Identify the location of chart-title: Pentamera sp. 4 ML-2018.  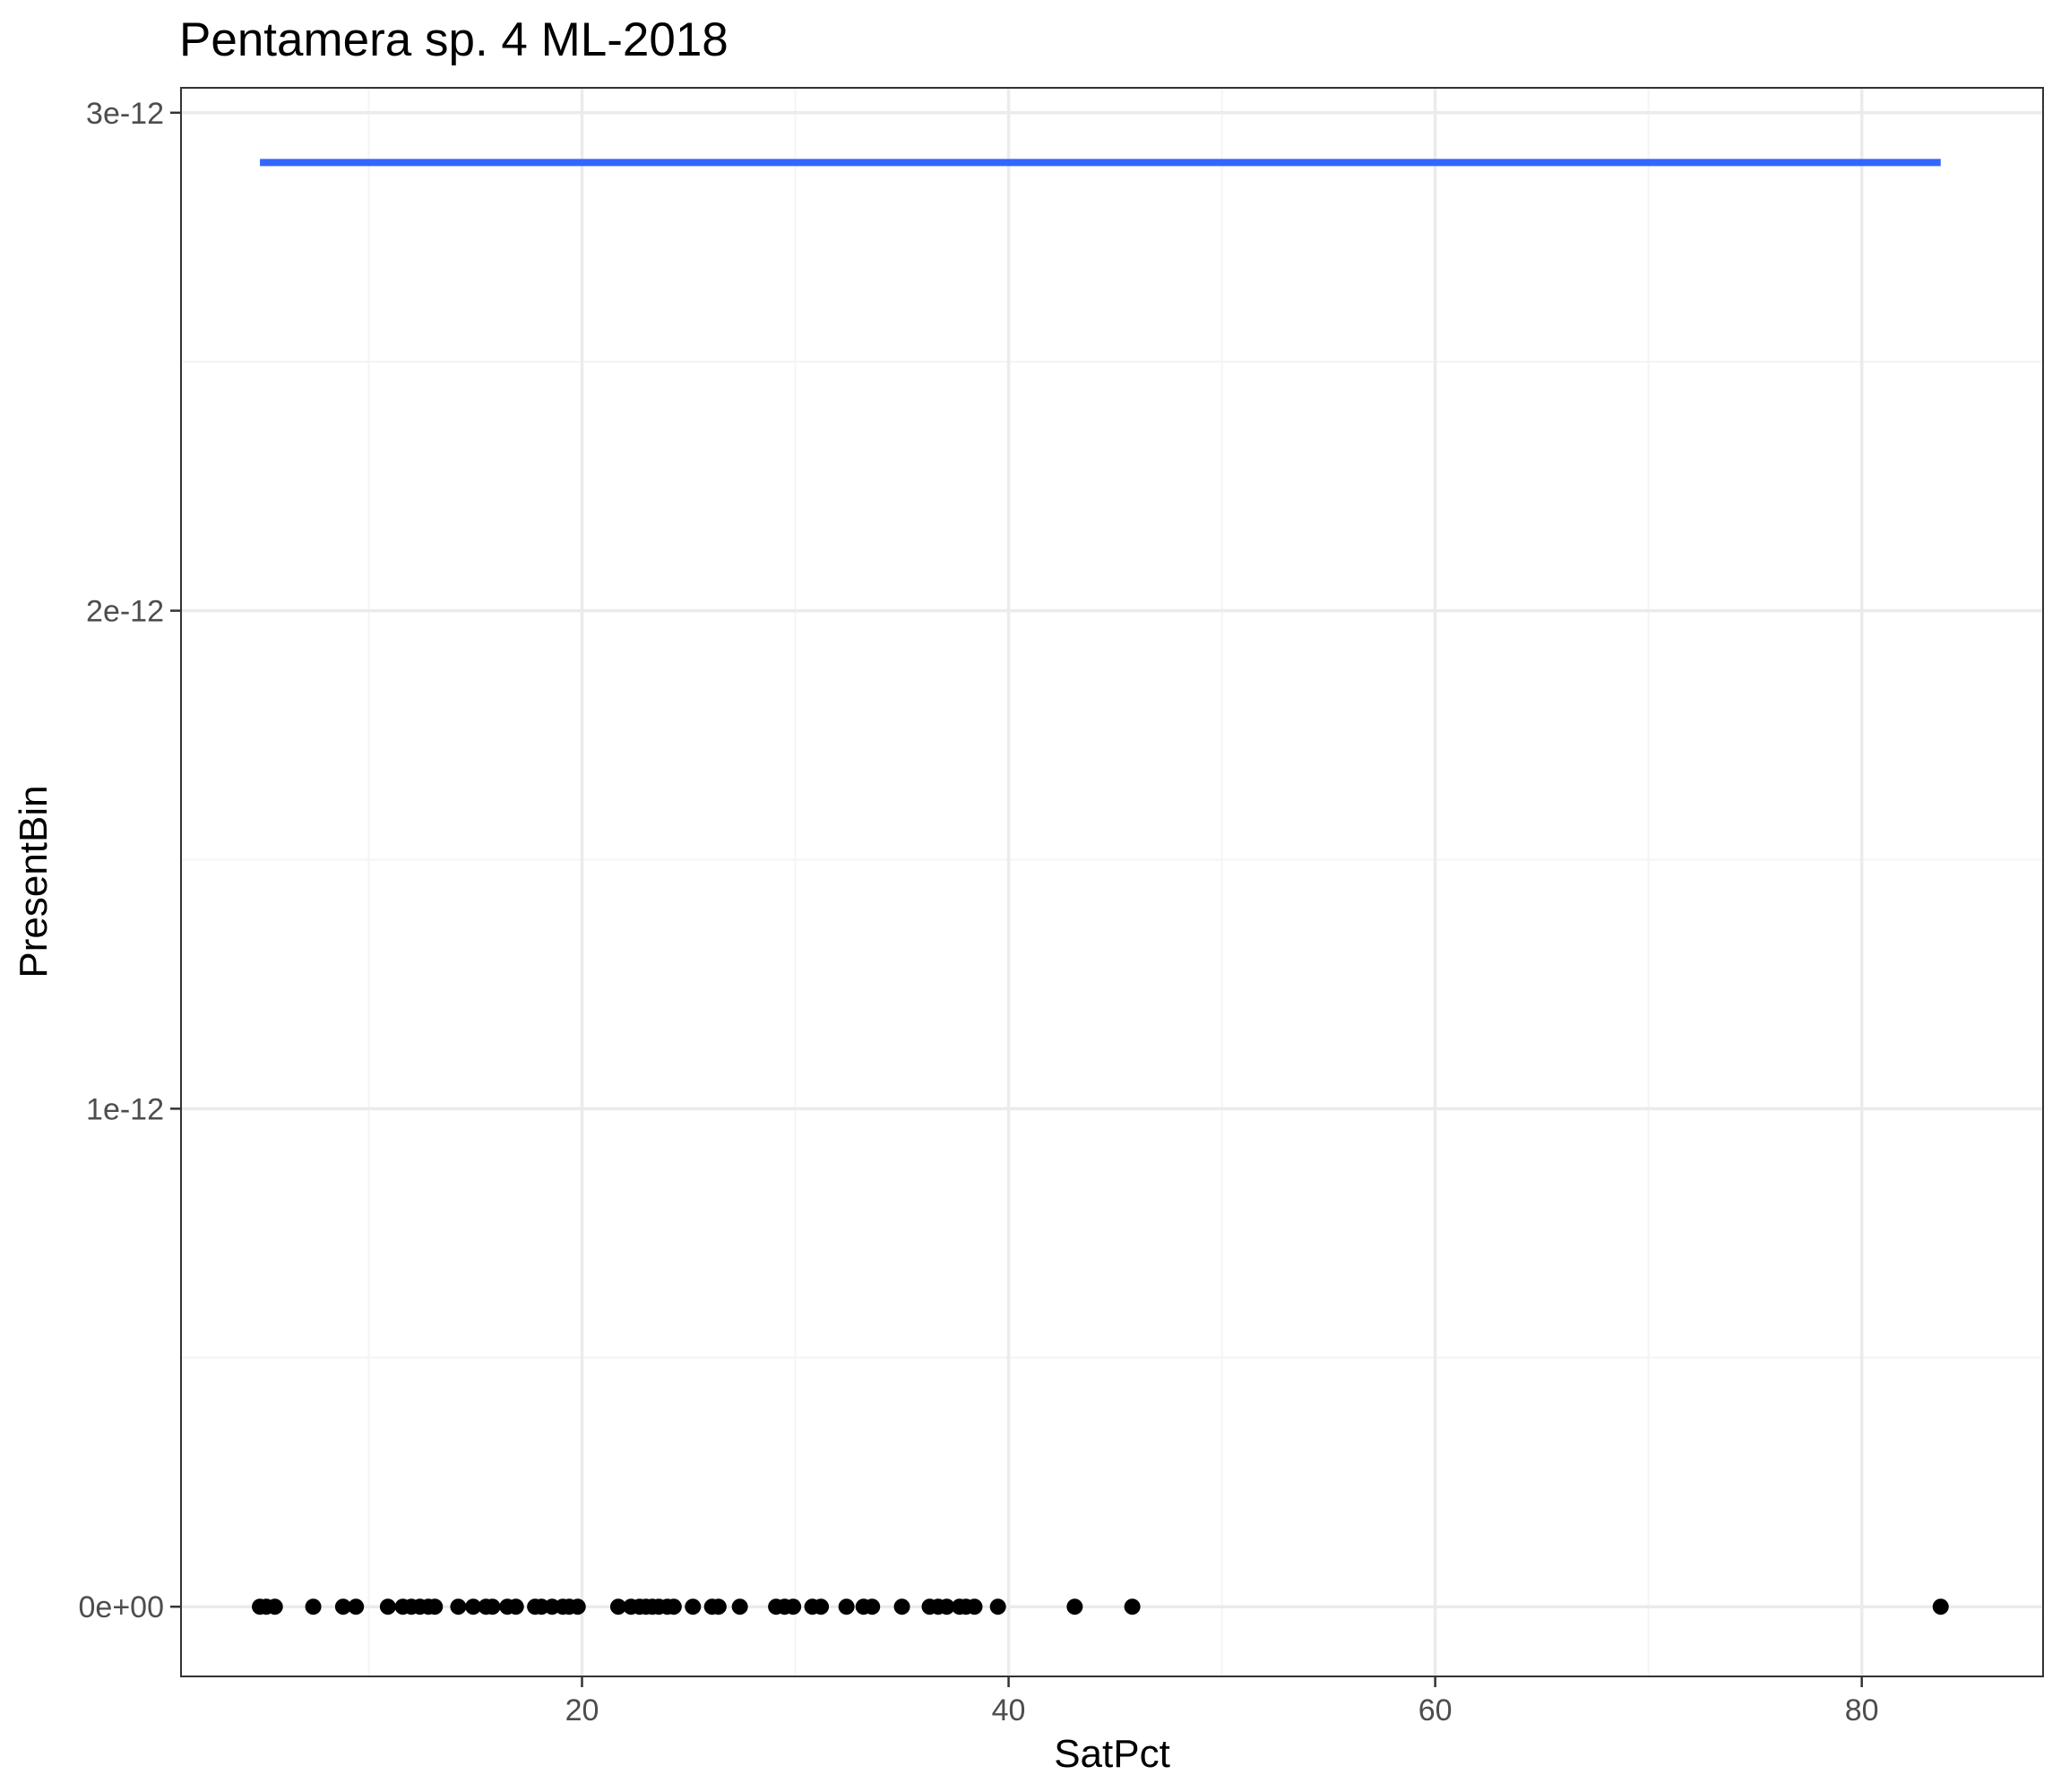
(454, 39).